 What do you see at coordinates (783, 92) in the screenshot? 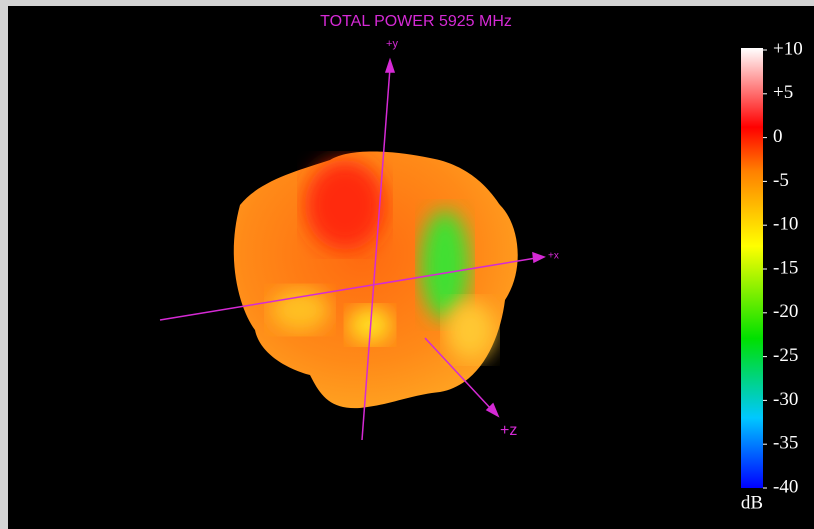
I see `tick-label: +5` at bounding box center [783, 92].